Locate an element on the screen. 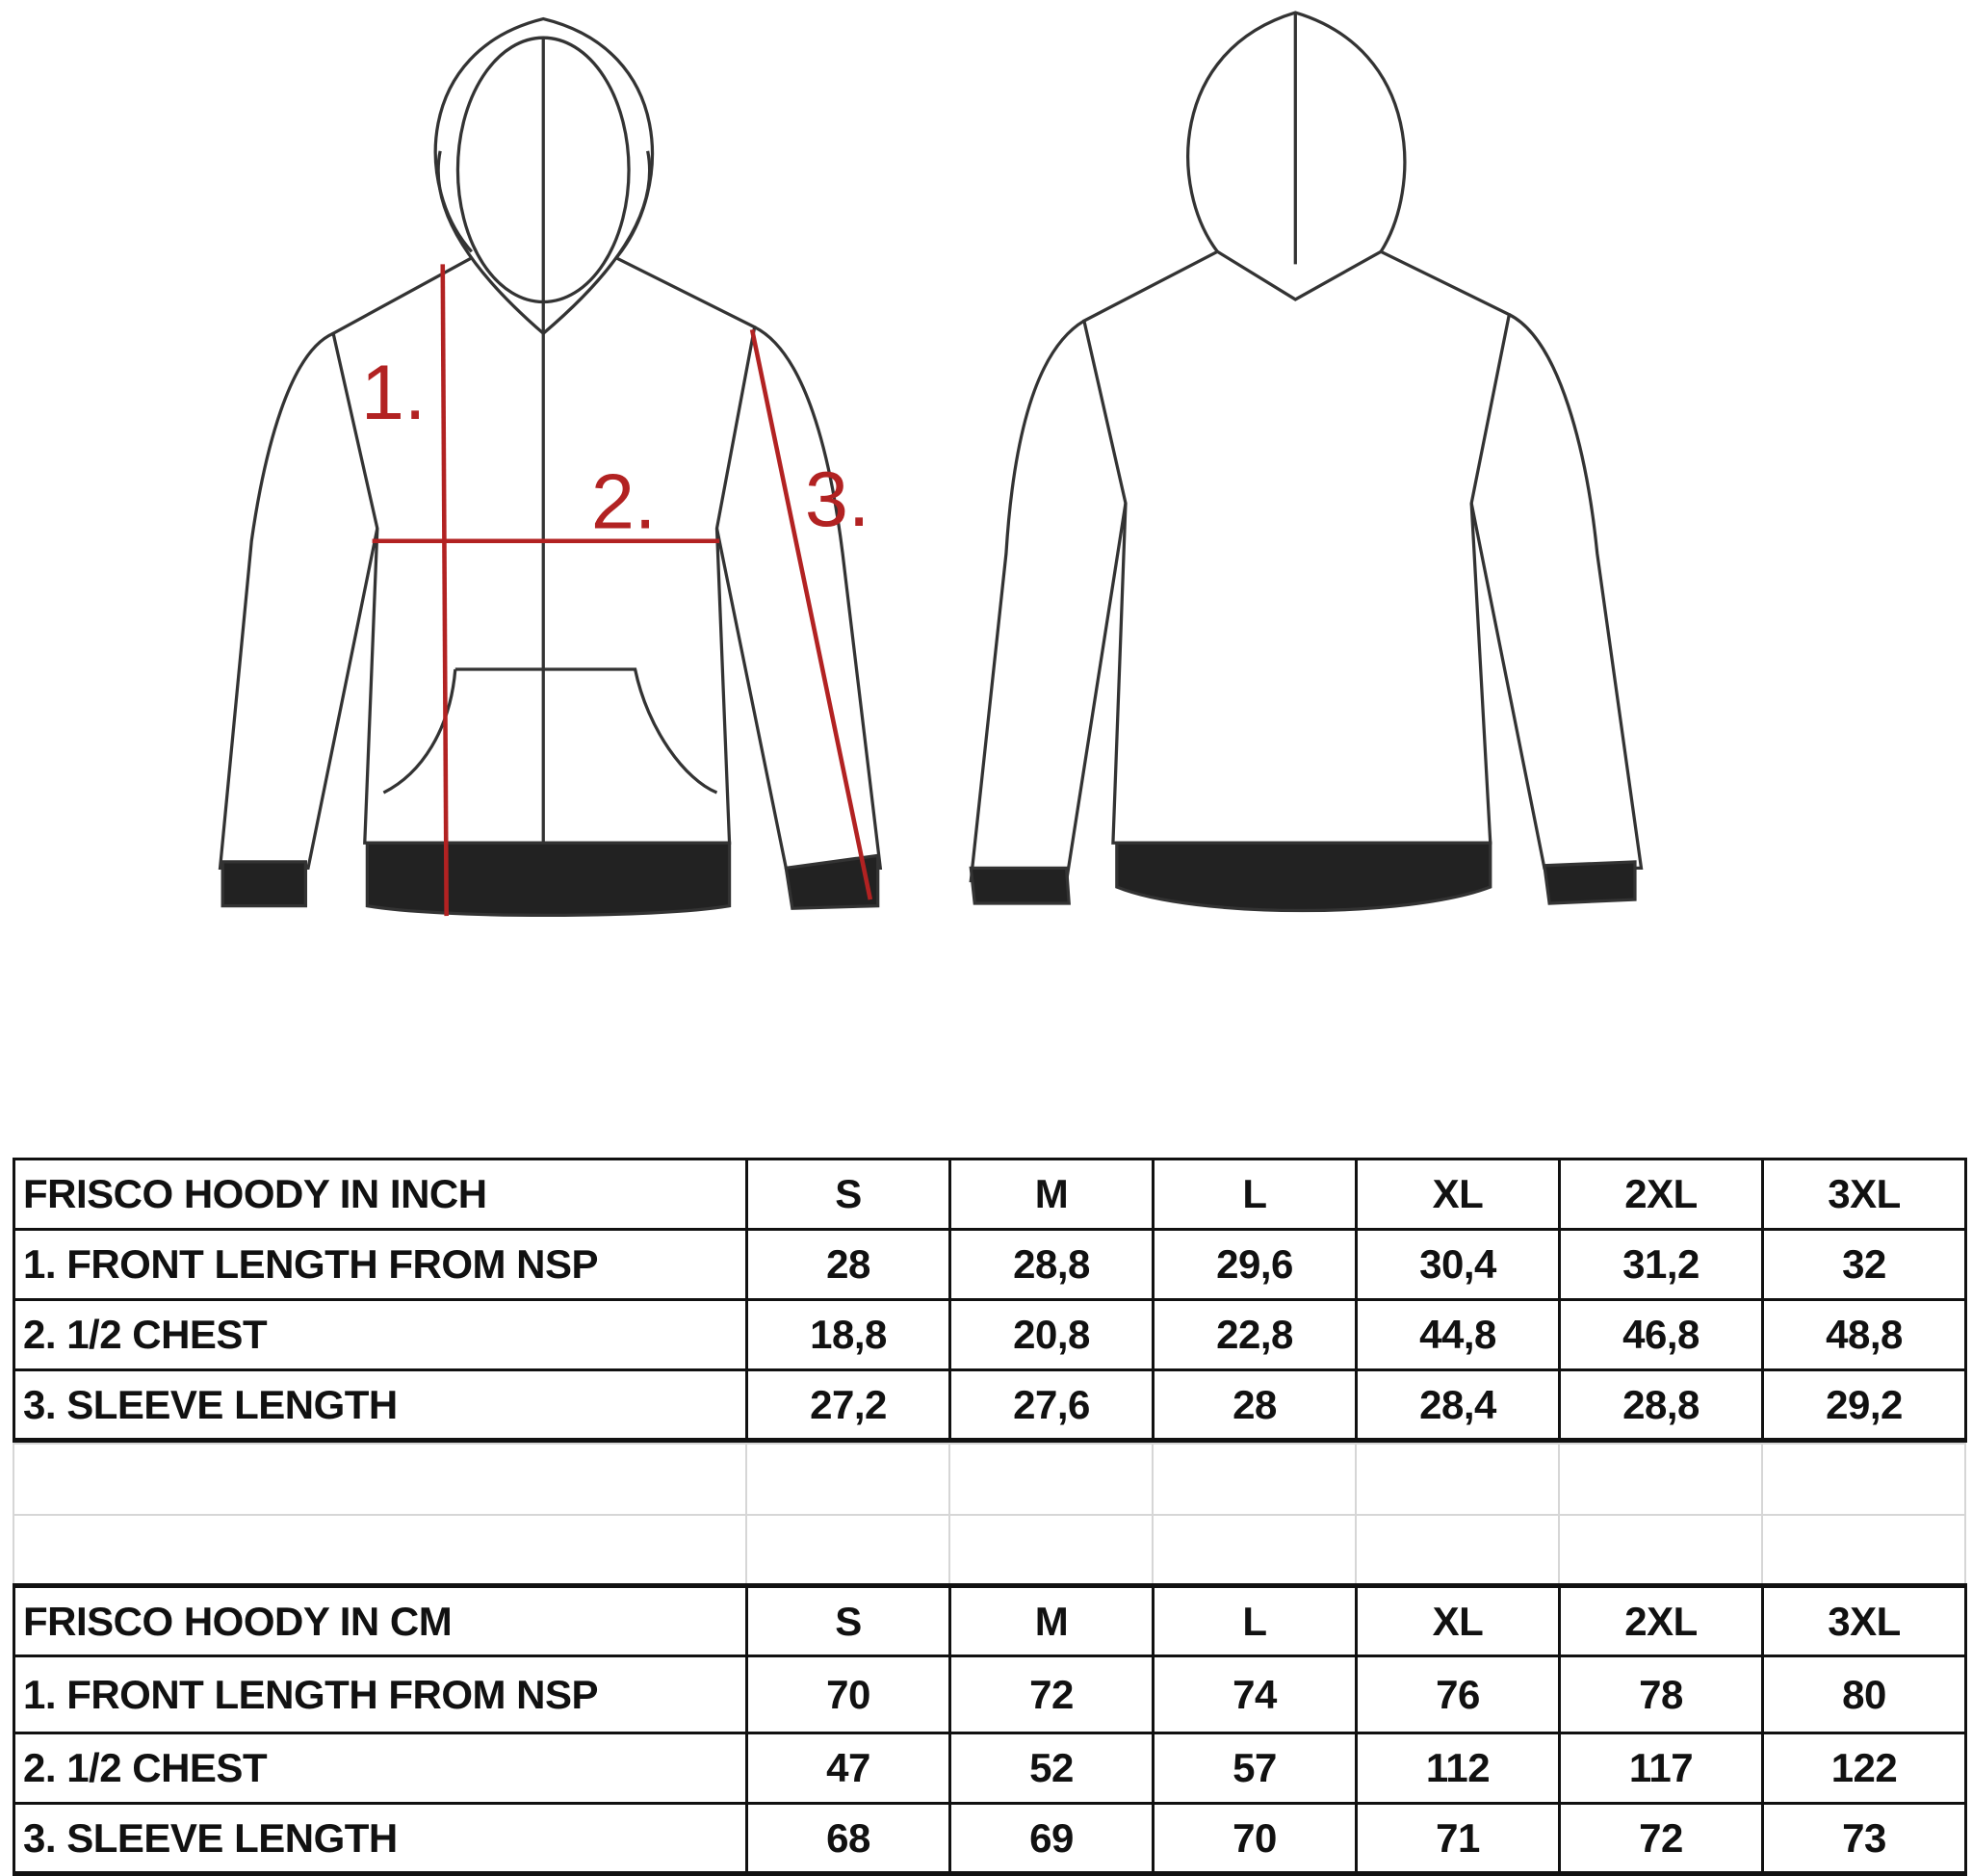  cell: 20,8 is located at coordinates (1051, 1334).